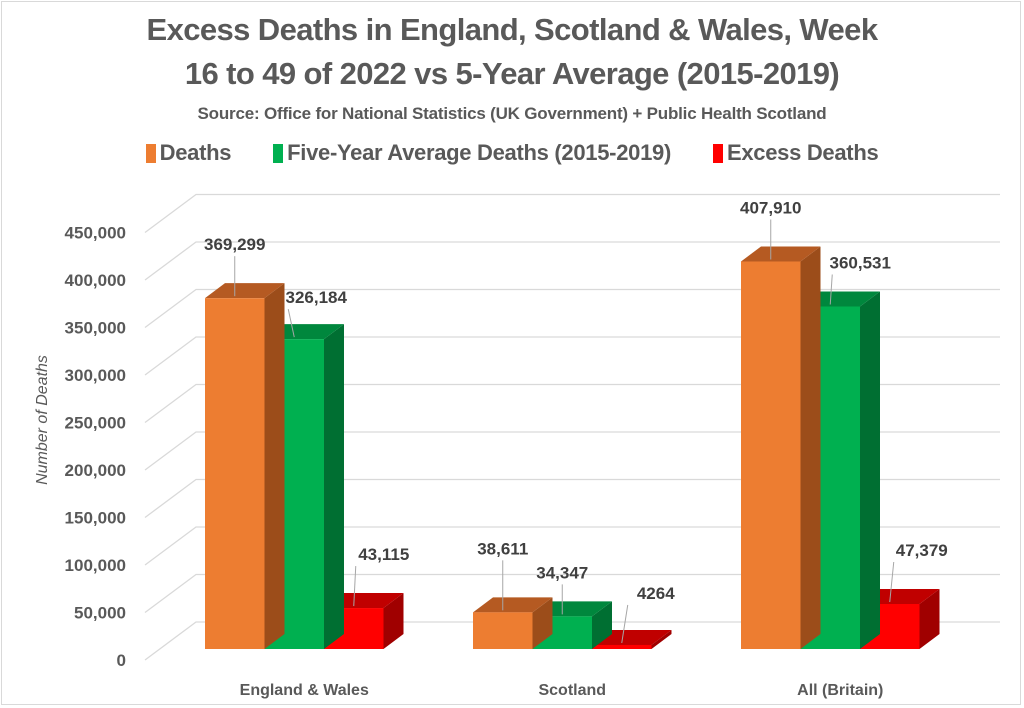 This screenshot has width=1024, height=708. What do you see at coordinates (922, 550) in the screenshot?
I see `data-label: 47,379` at bounding box center [922, 550].